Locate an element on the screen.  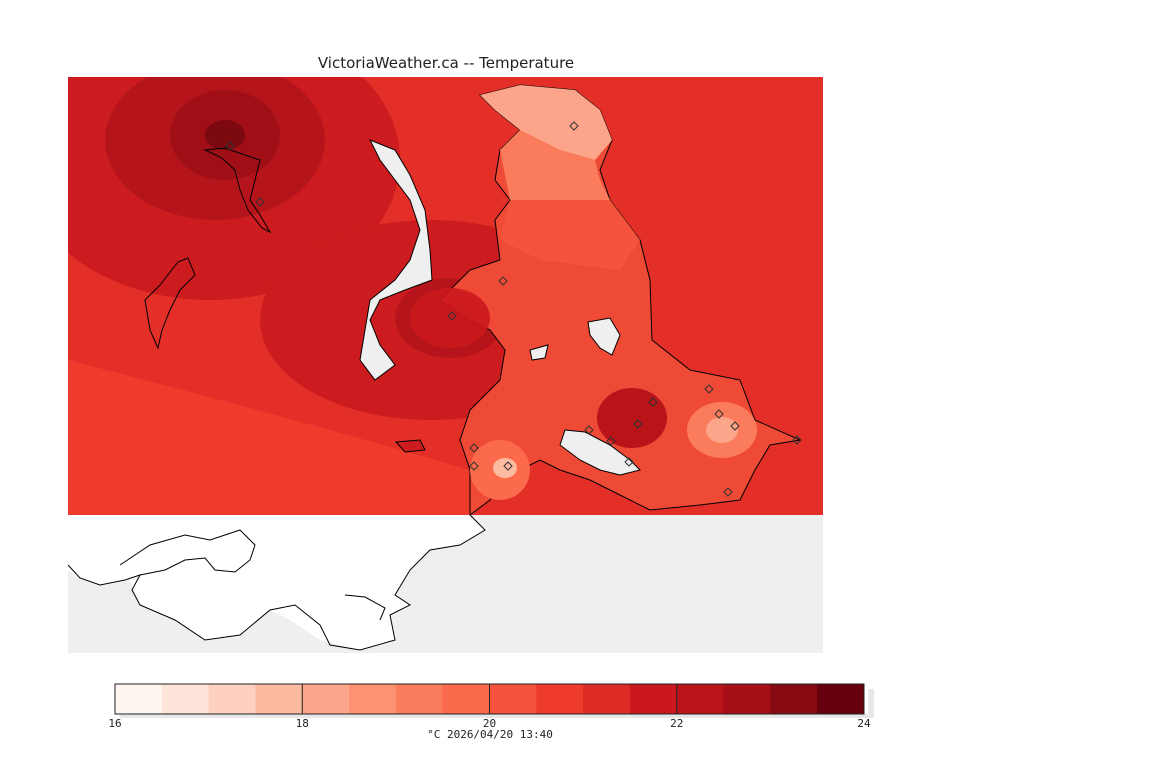
south-inlet-coastline is located at coordinates (187, 552).